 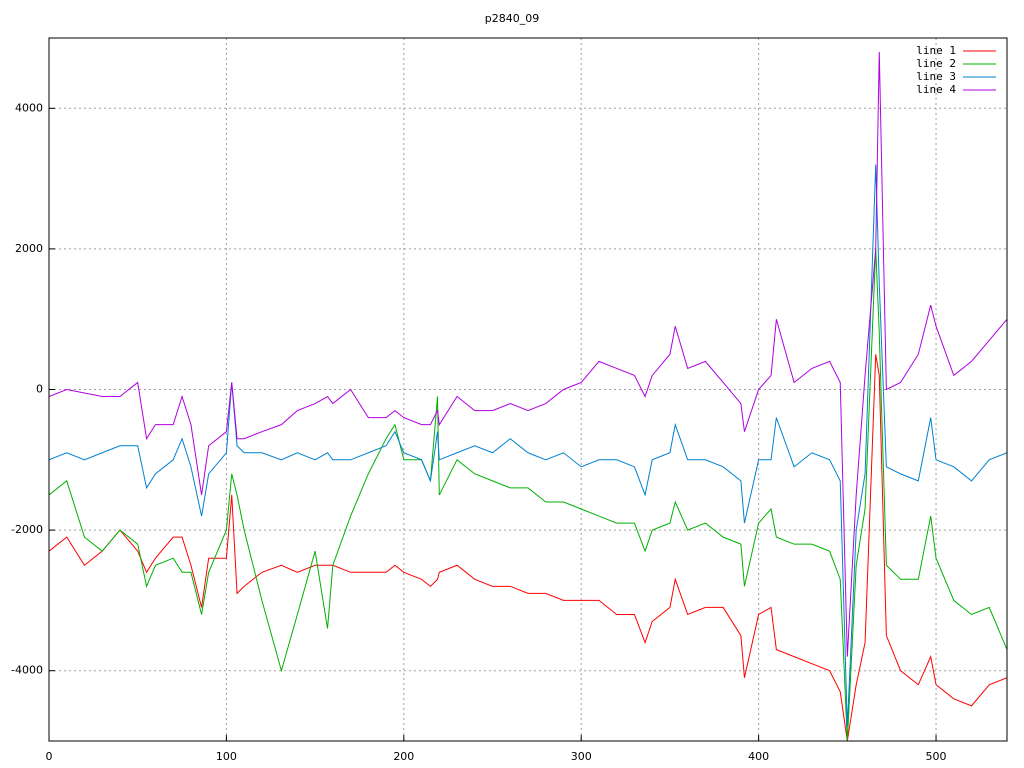 What do you see at coordinates (936, 63) in the screenshot?
I see `legend-label: line 2` at bounding box center [936, 63].